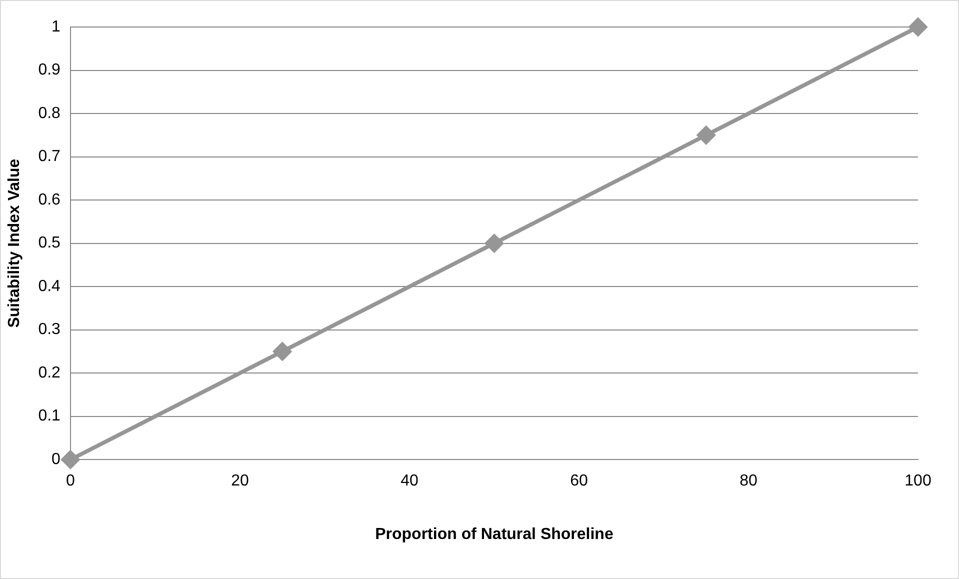 Image resolution: width=959 pixels, height=579 pixels. Describe the element at coordinates (918, 481) in the screenshot. I see `x-tick-label: 100` at that location.